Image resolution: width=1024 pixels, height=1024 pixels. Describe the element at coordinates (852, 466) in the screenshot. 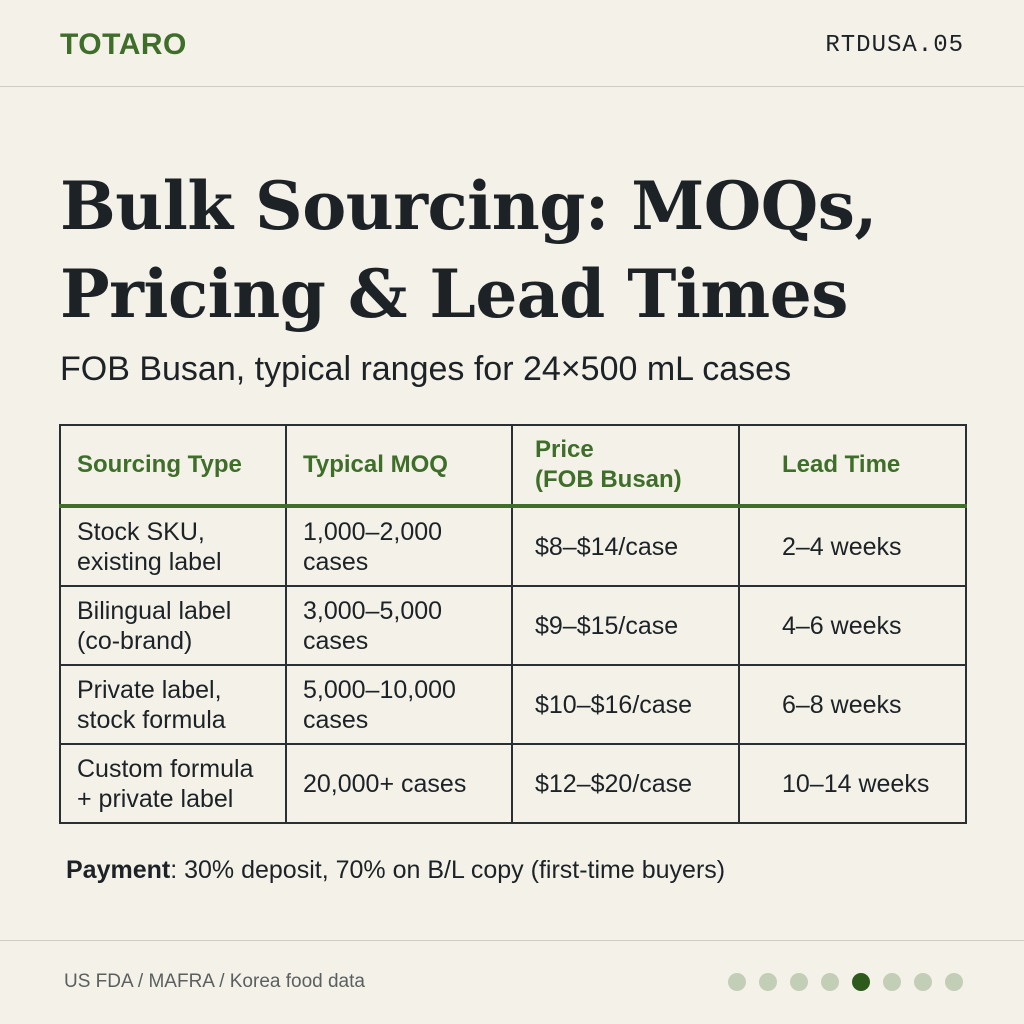

I see `column-header: Lead Time` at that location.